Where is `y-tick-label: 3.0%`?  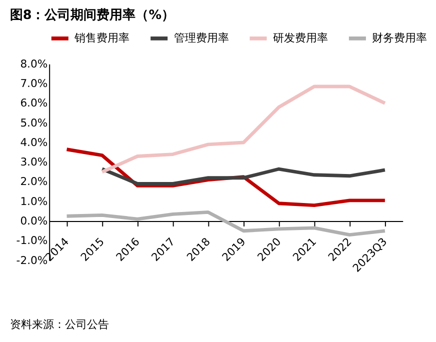 y-tick-label: 3.0% is located at coordinates (34, 162).